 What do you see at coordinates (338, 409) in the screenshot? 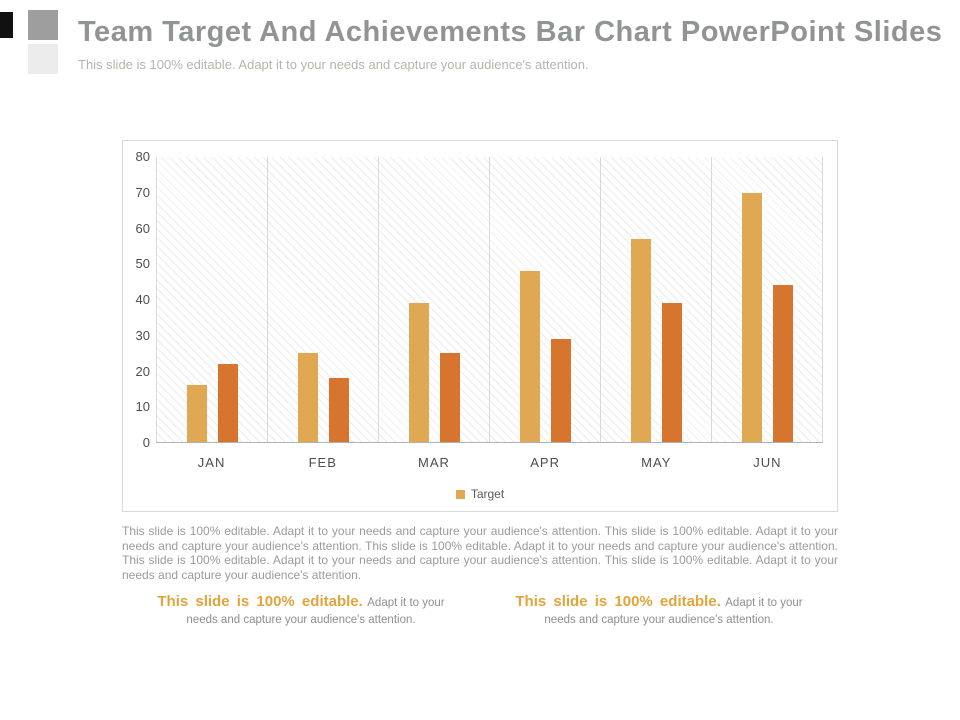
I see `bar-series2-feb` at bounding box center [338, 409].